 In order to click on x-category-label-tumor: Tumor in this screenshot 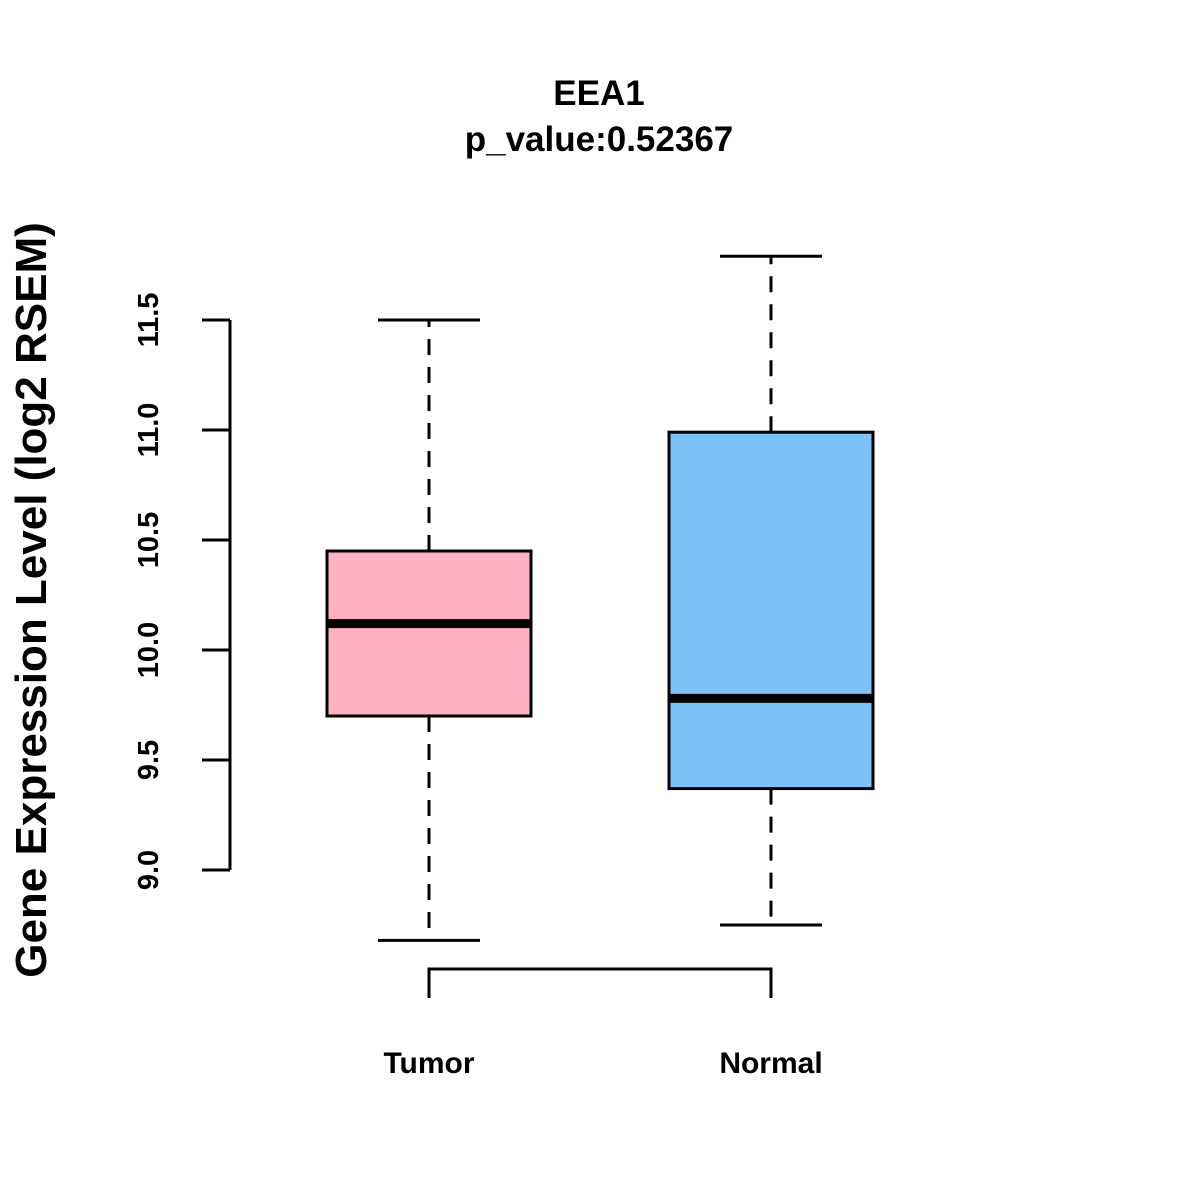, I will do `click(428, 1063)`.